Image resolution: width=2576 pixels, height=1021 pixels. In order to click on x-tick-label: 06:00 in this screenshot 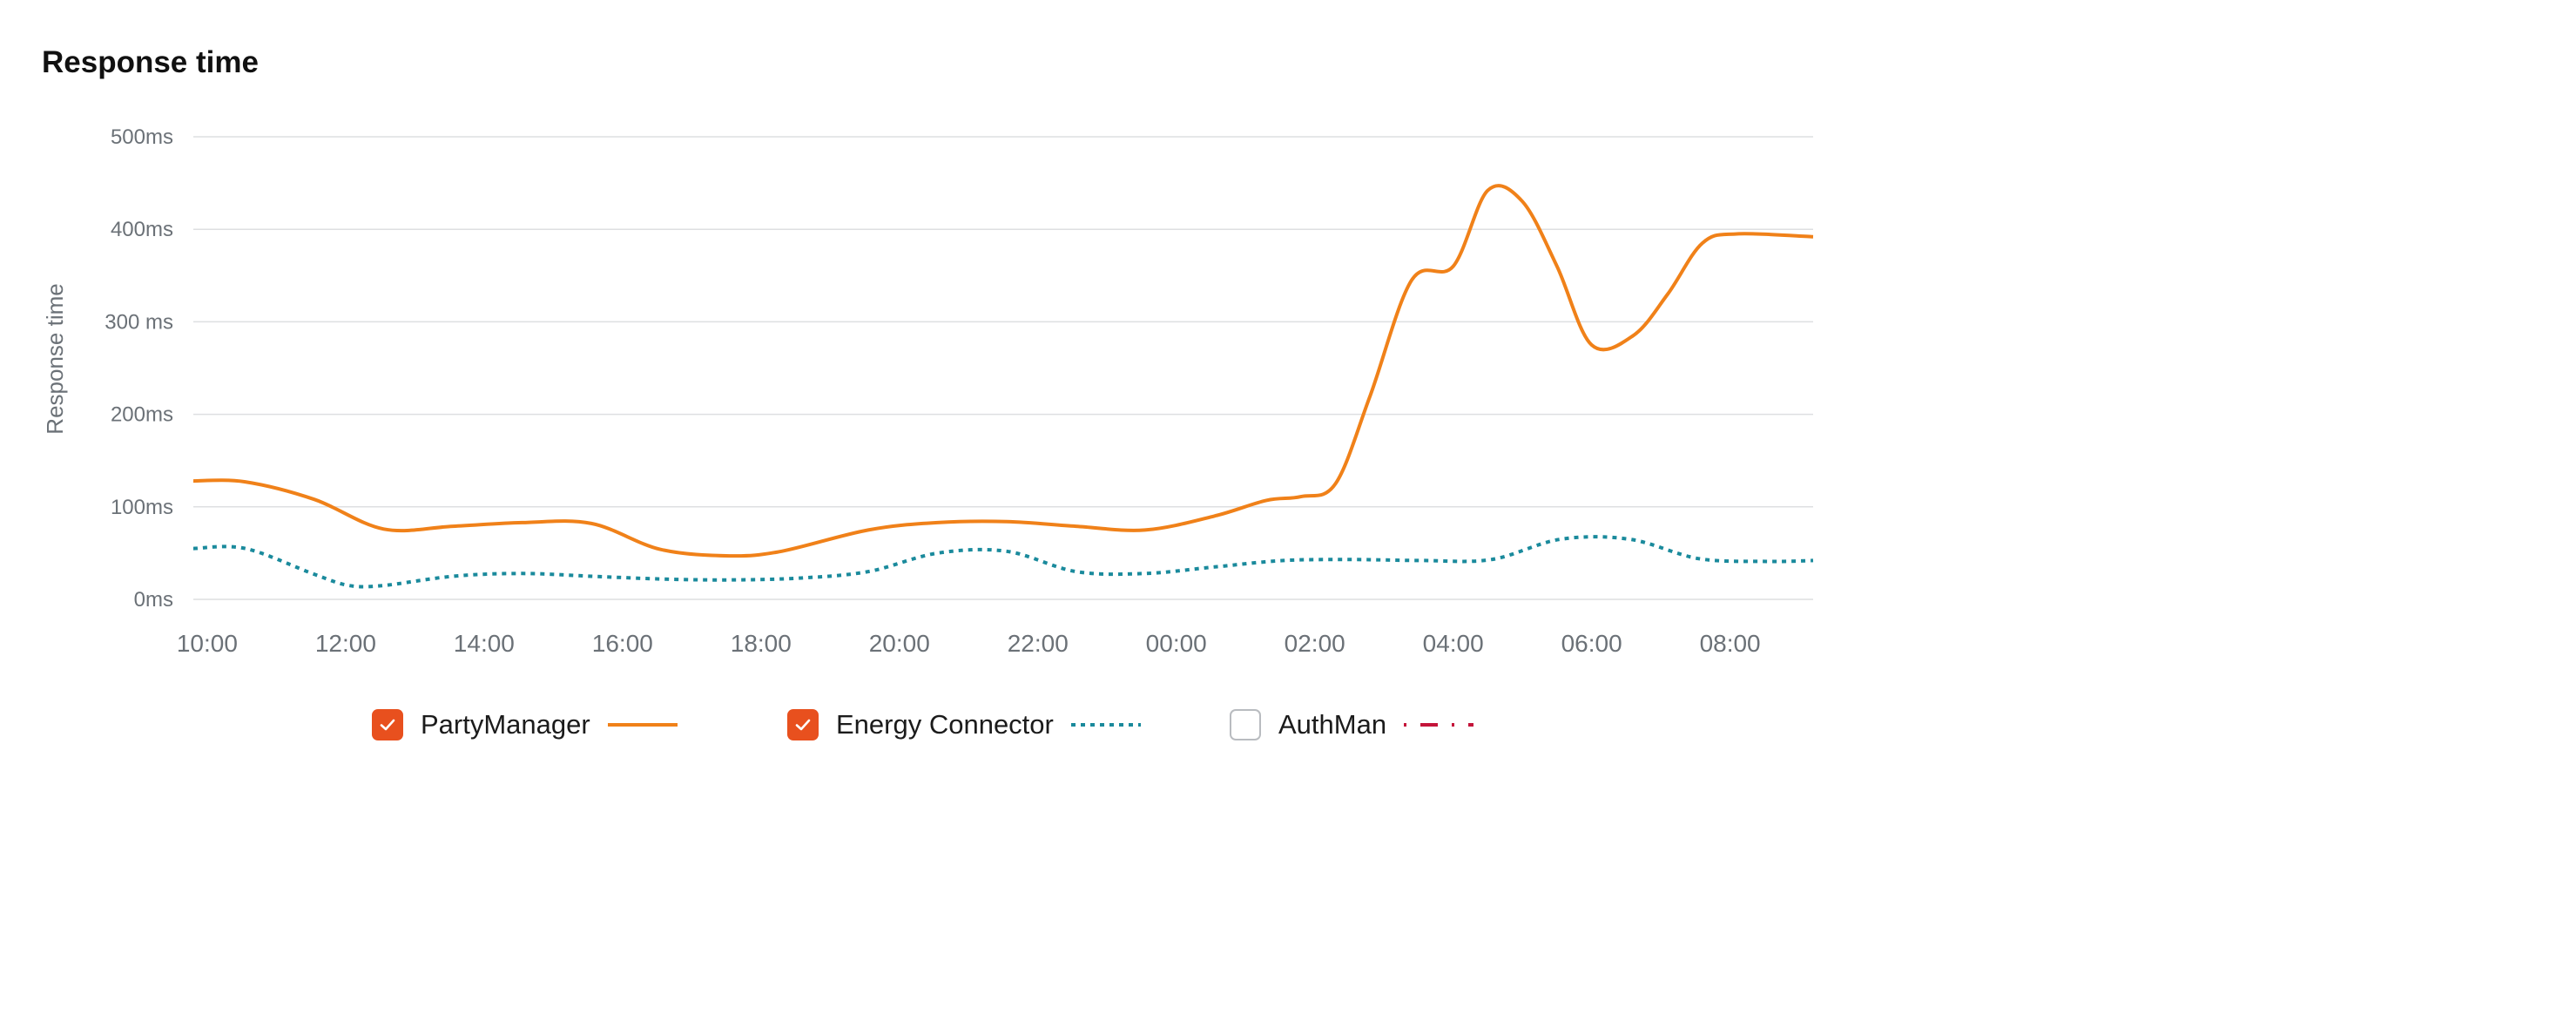, I will do `click(1591, 643)`.